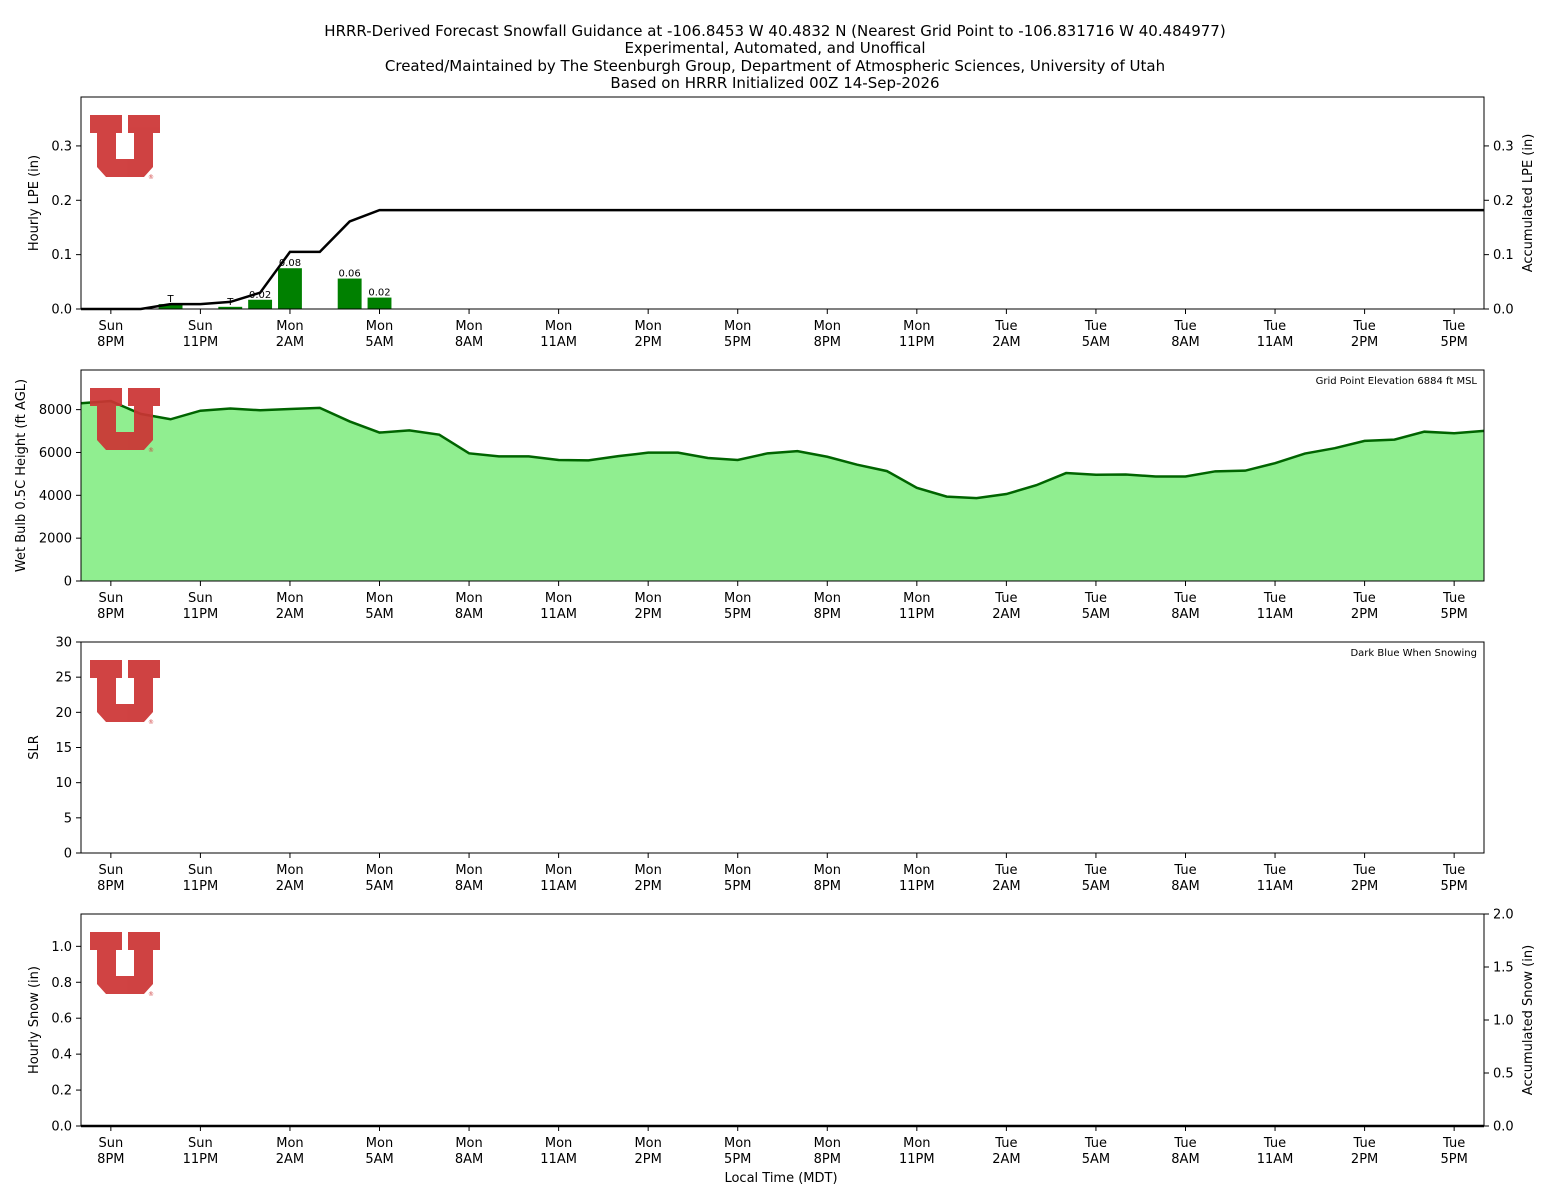 The image size is (1550, 1200). Describe the element at coordinates (1185, 886) in the screenshot. I see `slr-xtick-time-12: 8AM` at that location.